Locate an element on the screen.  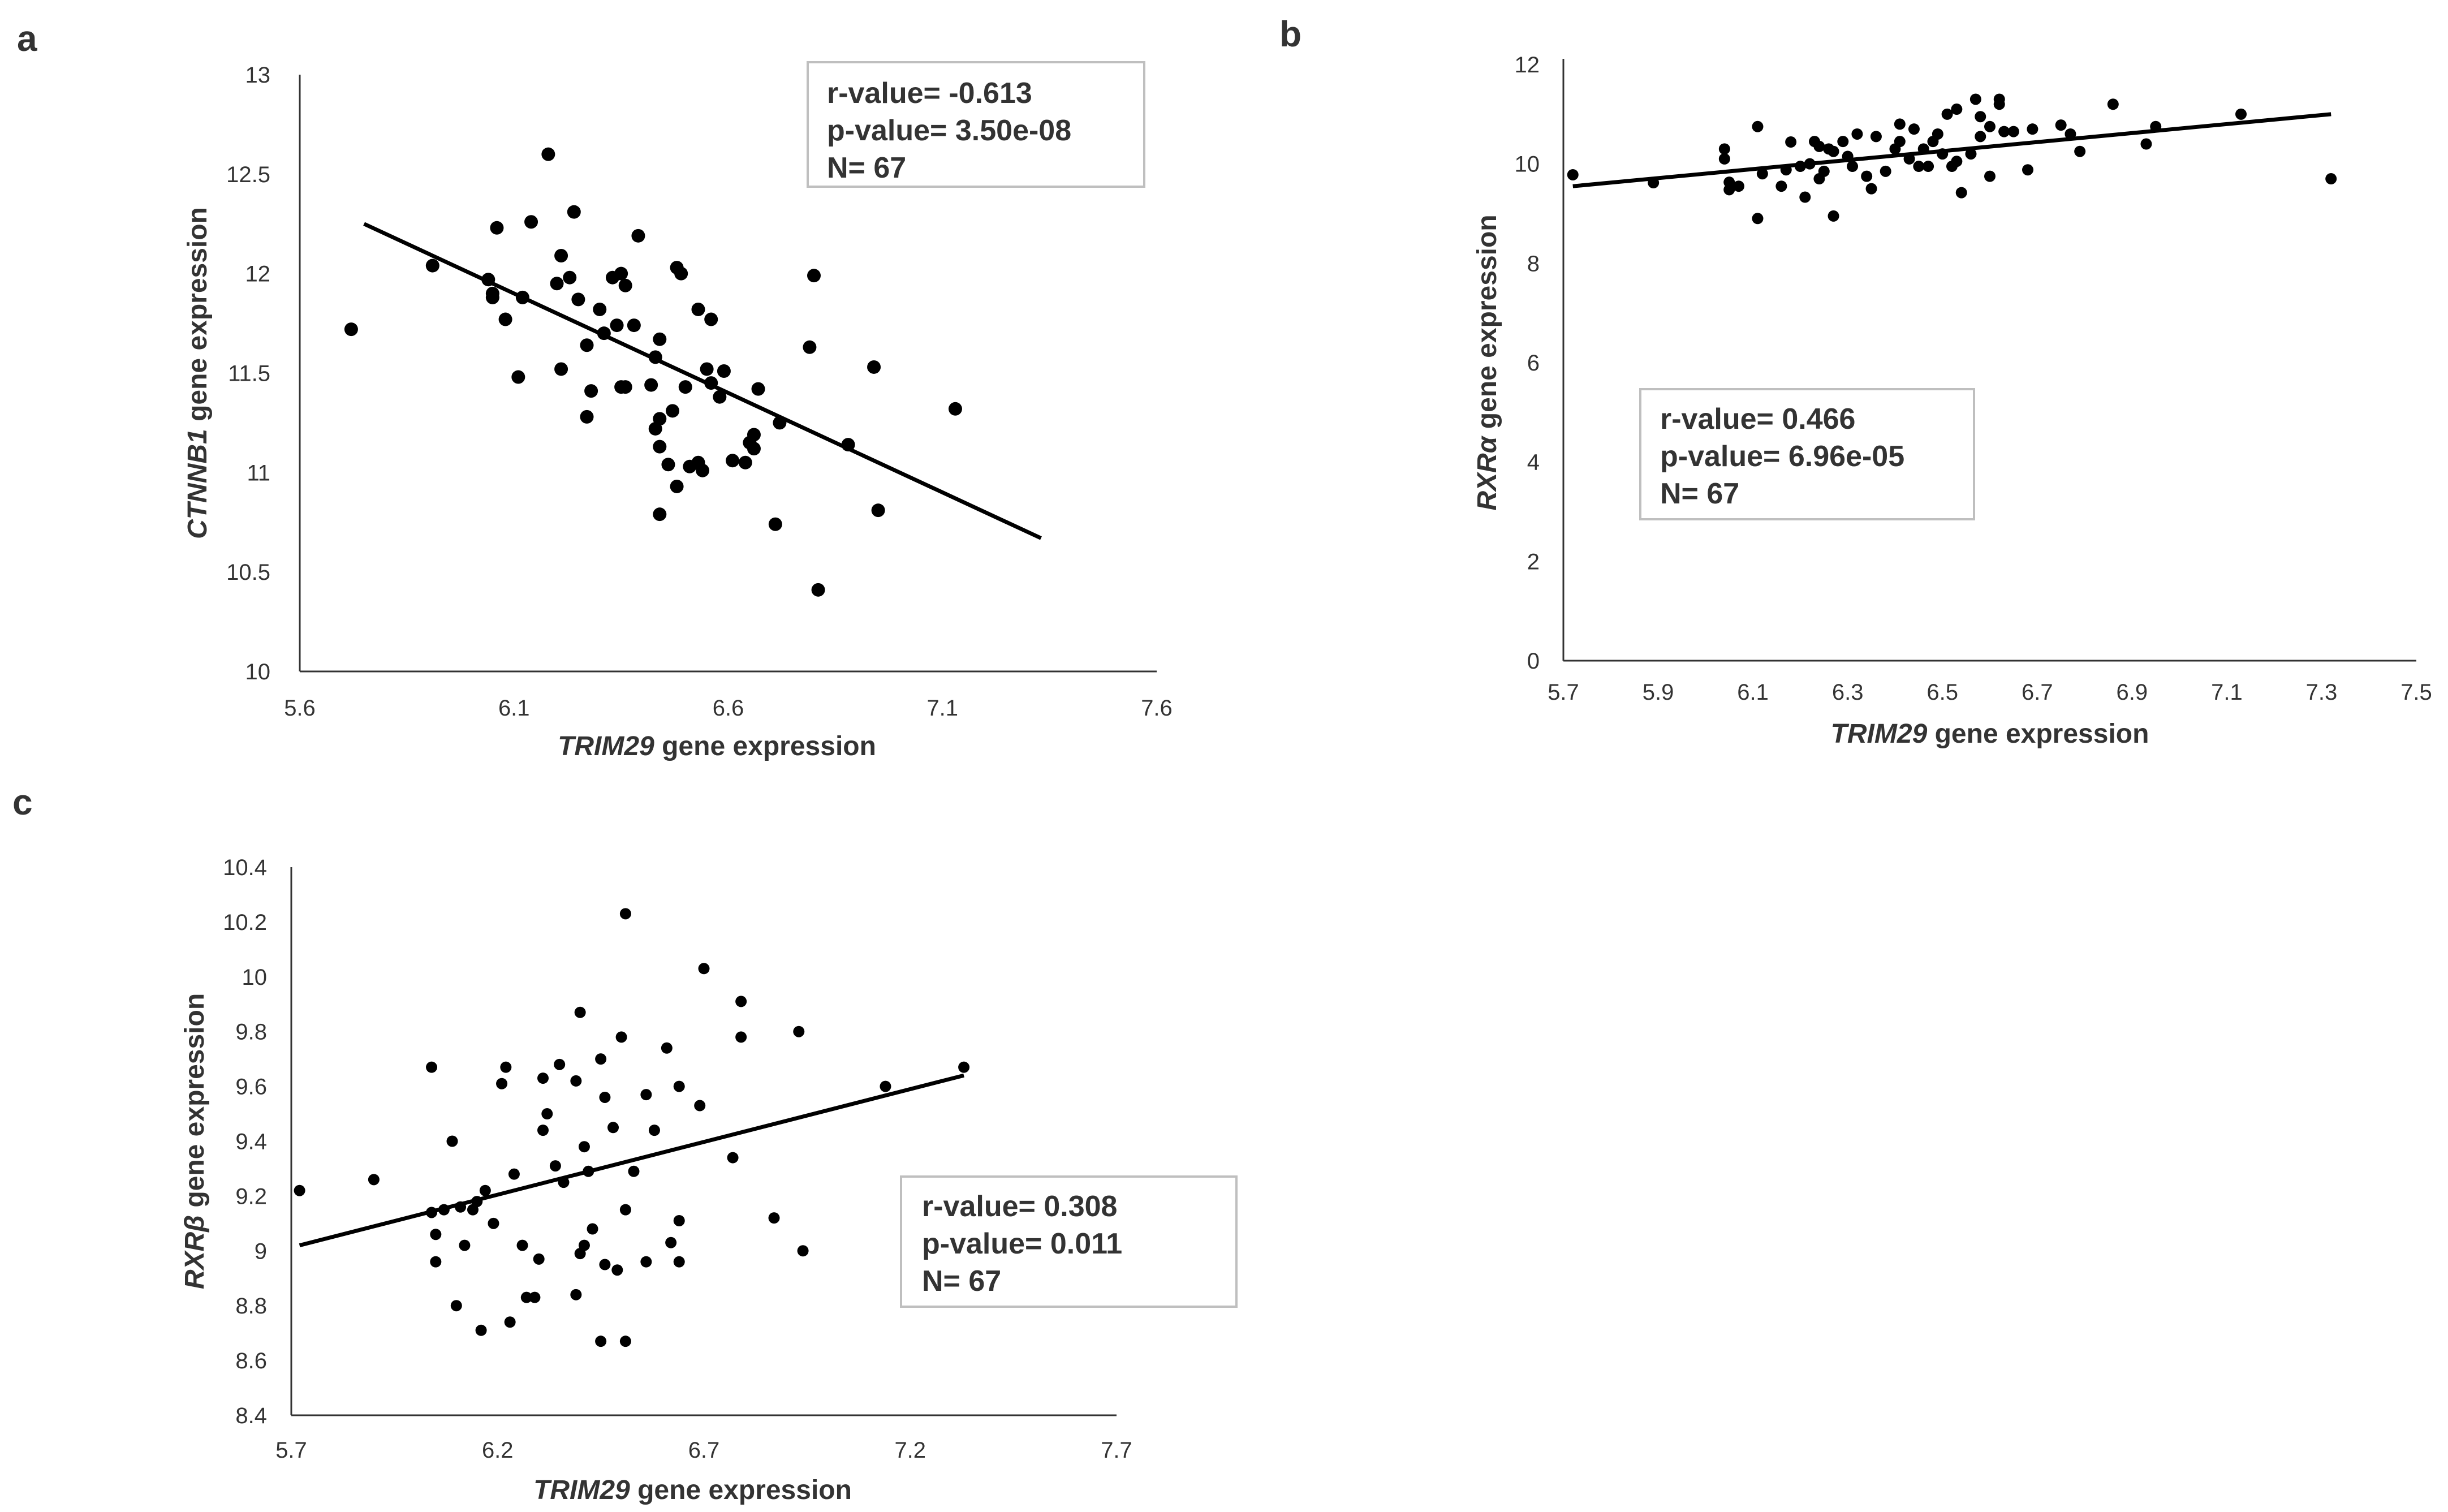
stats-line: p-value= 0.011 is located at coordinates (1022, 1243).